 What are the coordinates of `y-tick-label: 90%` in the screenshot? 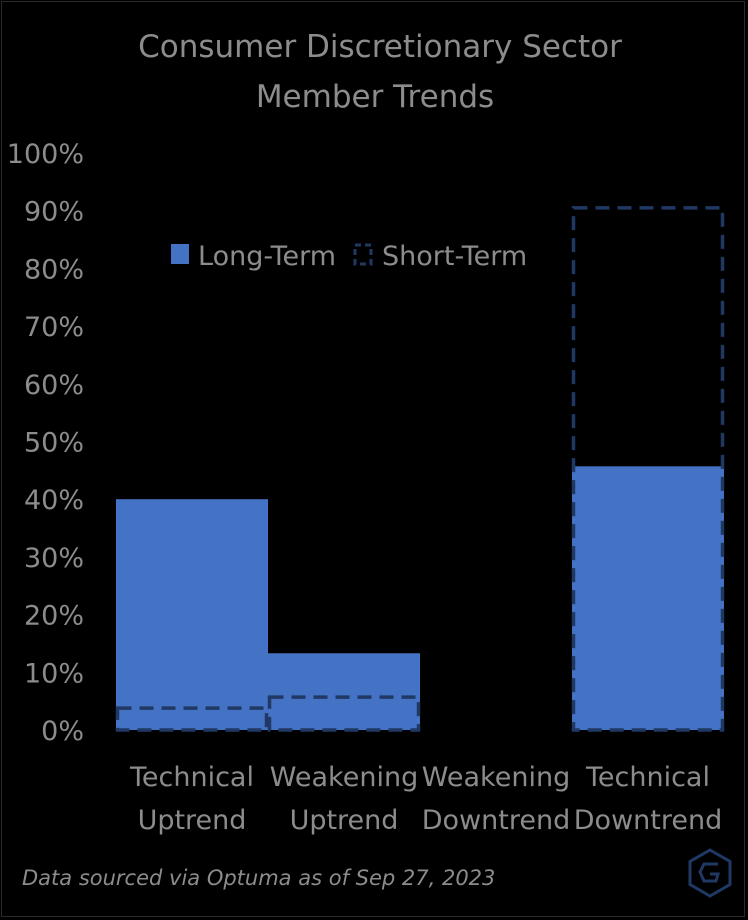 It's located at (54, 212).